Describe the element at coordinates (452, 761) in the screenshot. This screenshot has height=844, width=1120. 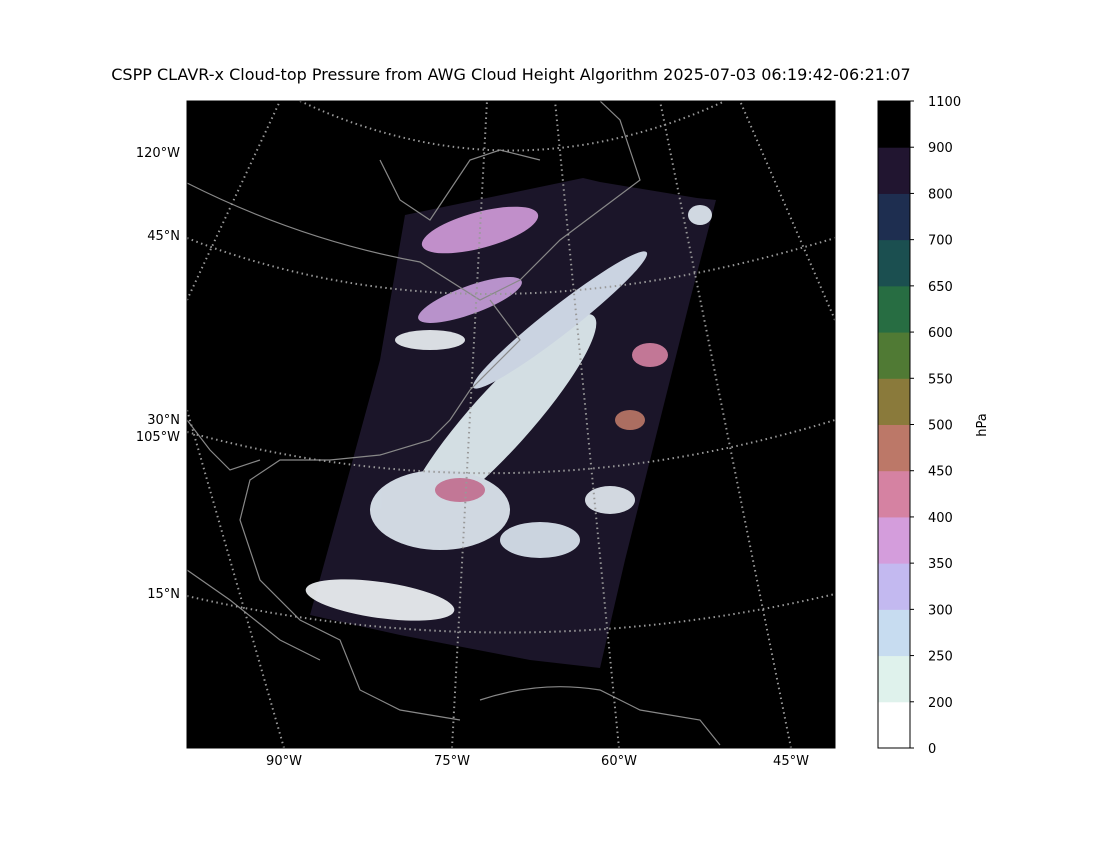
I see `lon-label: 75°W` at that location.